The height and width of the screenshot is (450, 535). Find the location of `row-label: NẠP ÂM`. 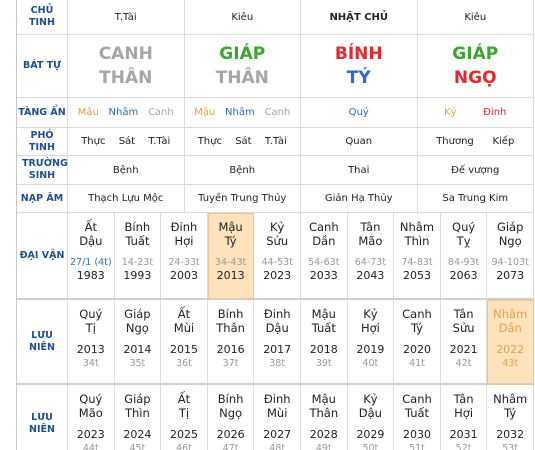

row-label: NẠP ÂM is located at coordinates (42, 198).